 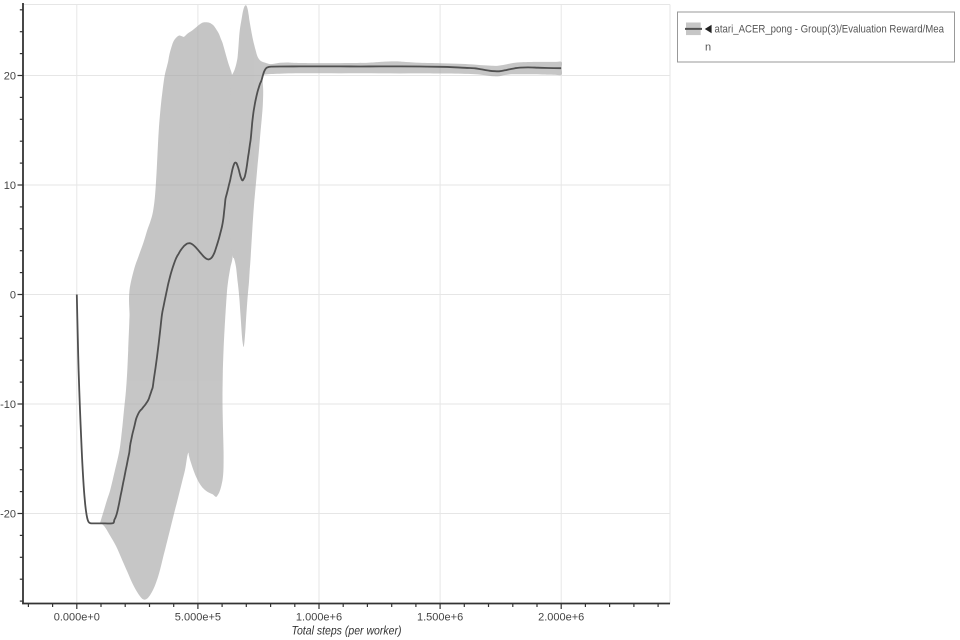 What do you see at coordinates (77, 618) in the screenshot?
I see `svg-text: 0.000e+0` at bounding box center [77, 618].